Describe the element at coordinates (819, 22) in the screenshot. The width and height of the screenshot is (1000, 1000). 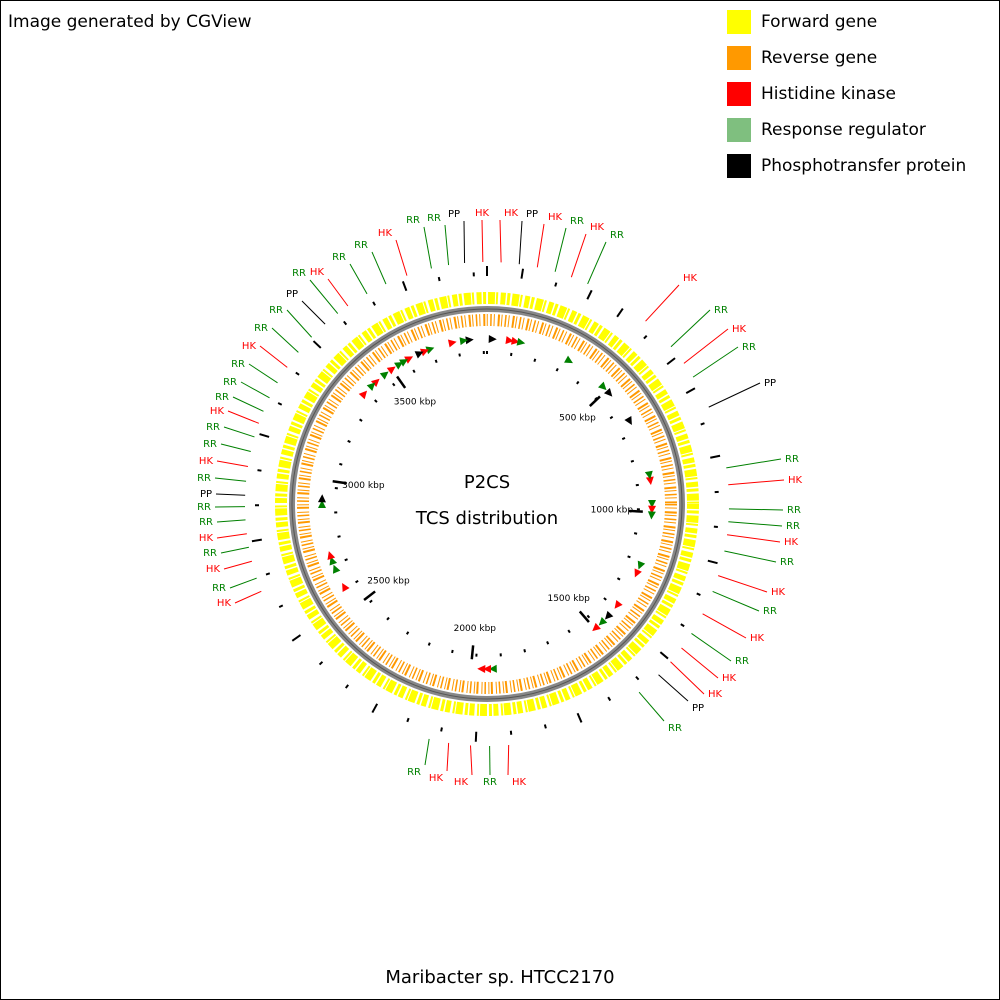
I see `legend-label: Forward gene` at that location.